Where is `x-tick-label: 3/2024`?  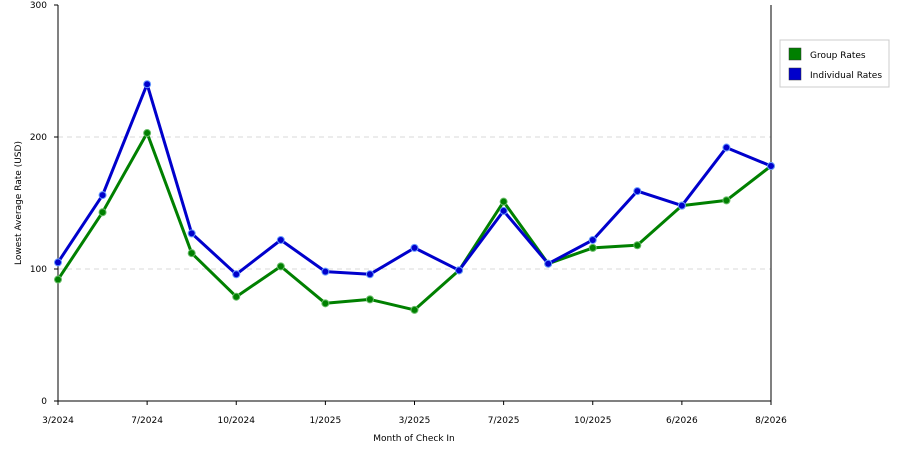
x-tick-label: 3/2024 is located at coordinates (58, 421).